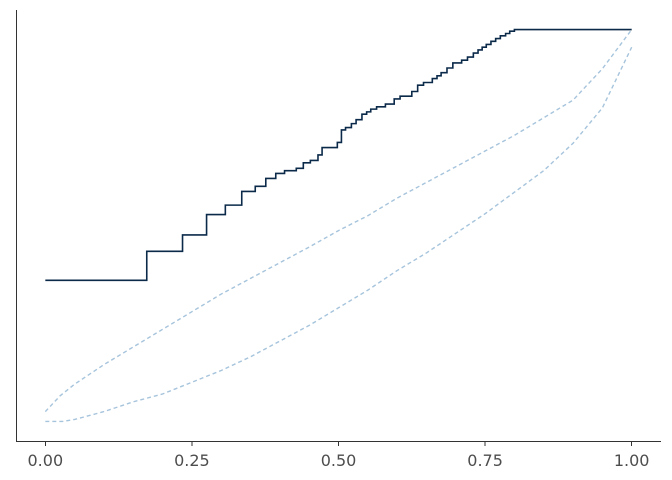 The height and width of the screenshot is (480, 672). Describe the element at coordinates (192, 460) in the screenshot. I see `x-tick-label: 0.25` at that location.